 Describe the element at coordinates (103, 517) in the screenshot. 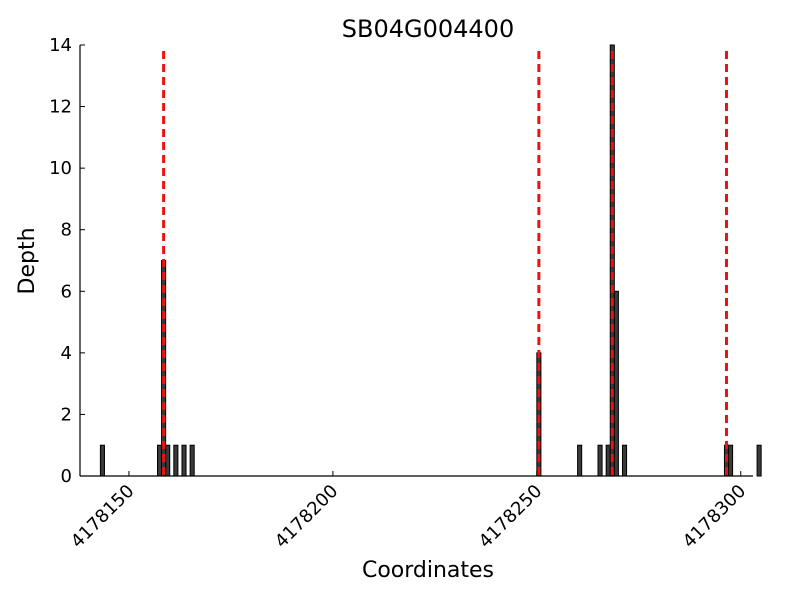

I see `x-tick-label-0: 4178150` at that location.